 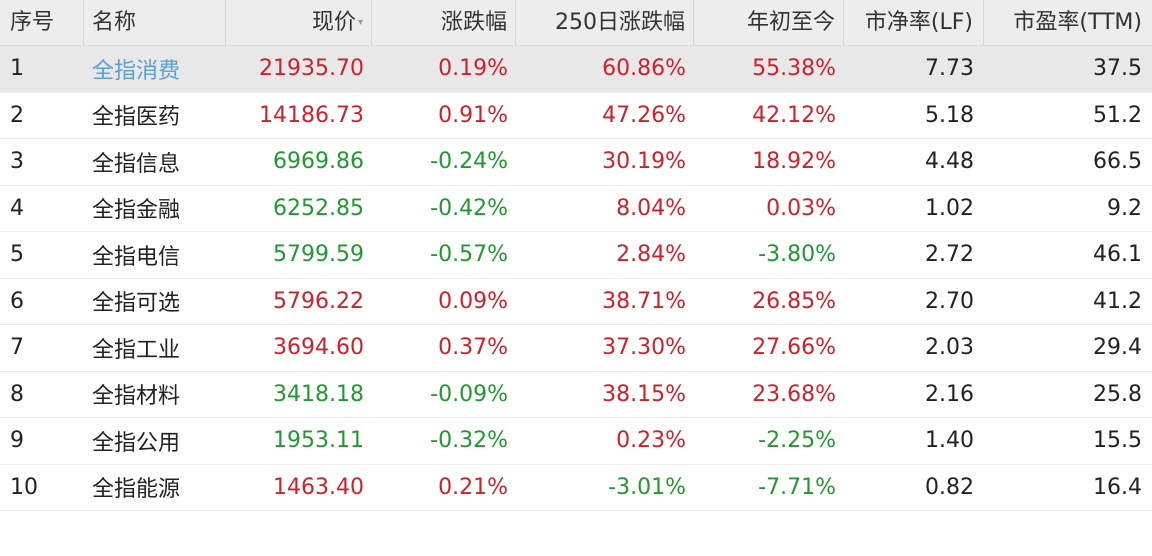 What do you see at coordinates (318, 255) in the screenshot?
I see `cell-price: 5799.59` at bounding box center [318, 255].